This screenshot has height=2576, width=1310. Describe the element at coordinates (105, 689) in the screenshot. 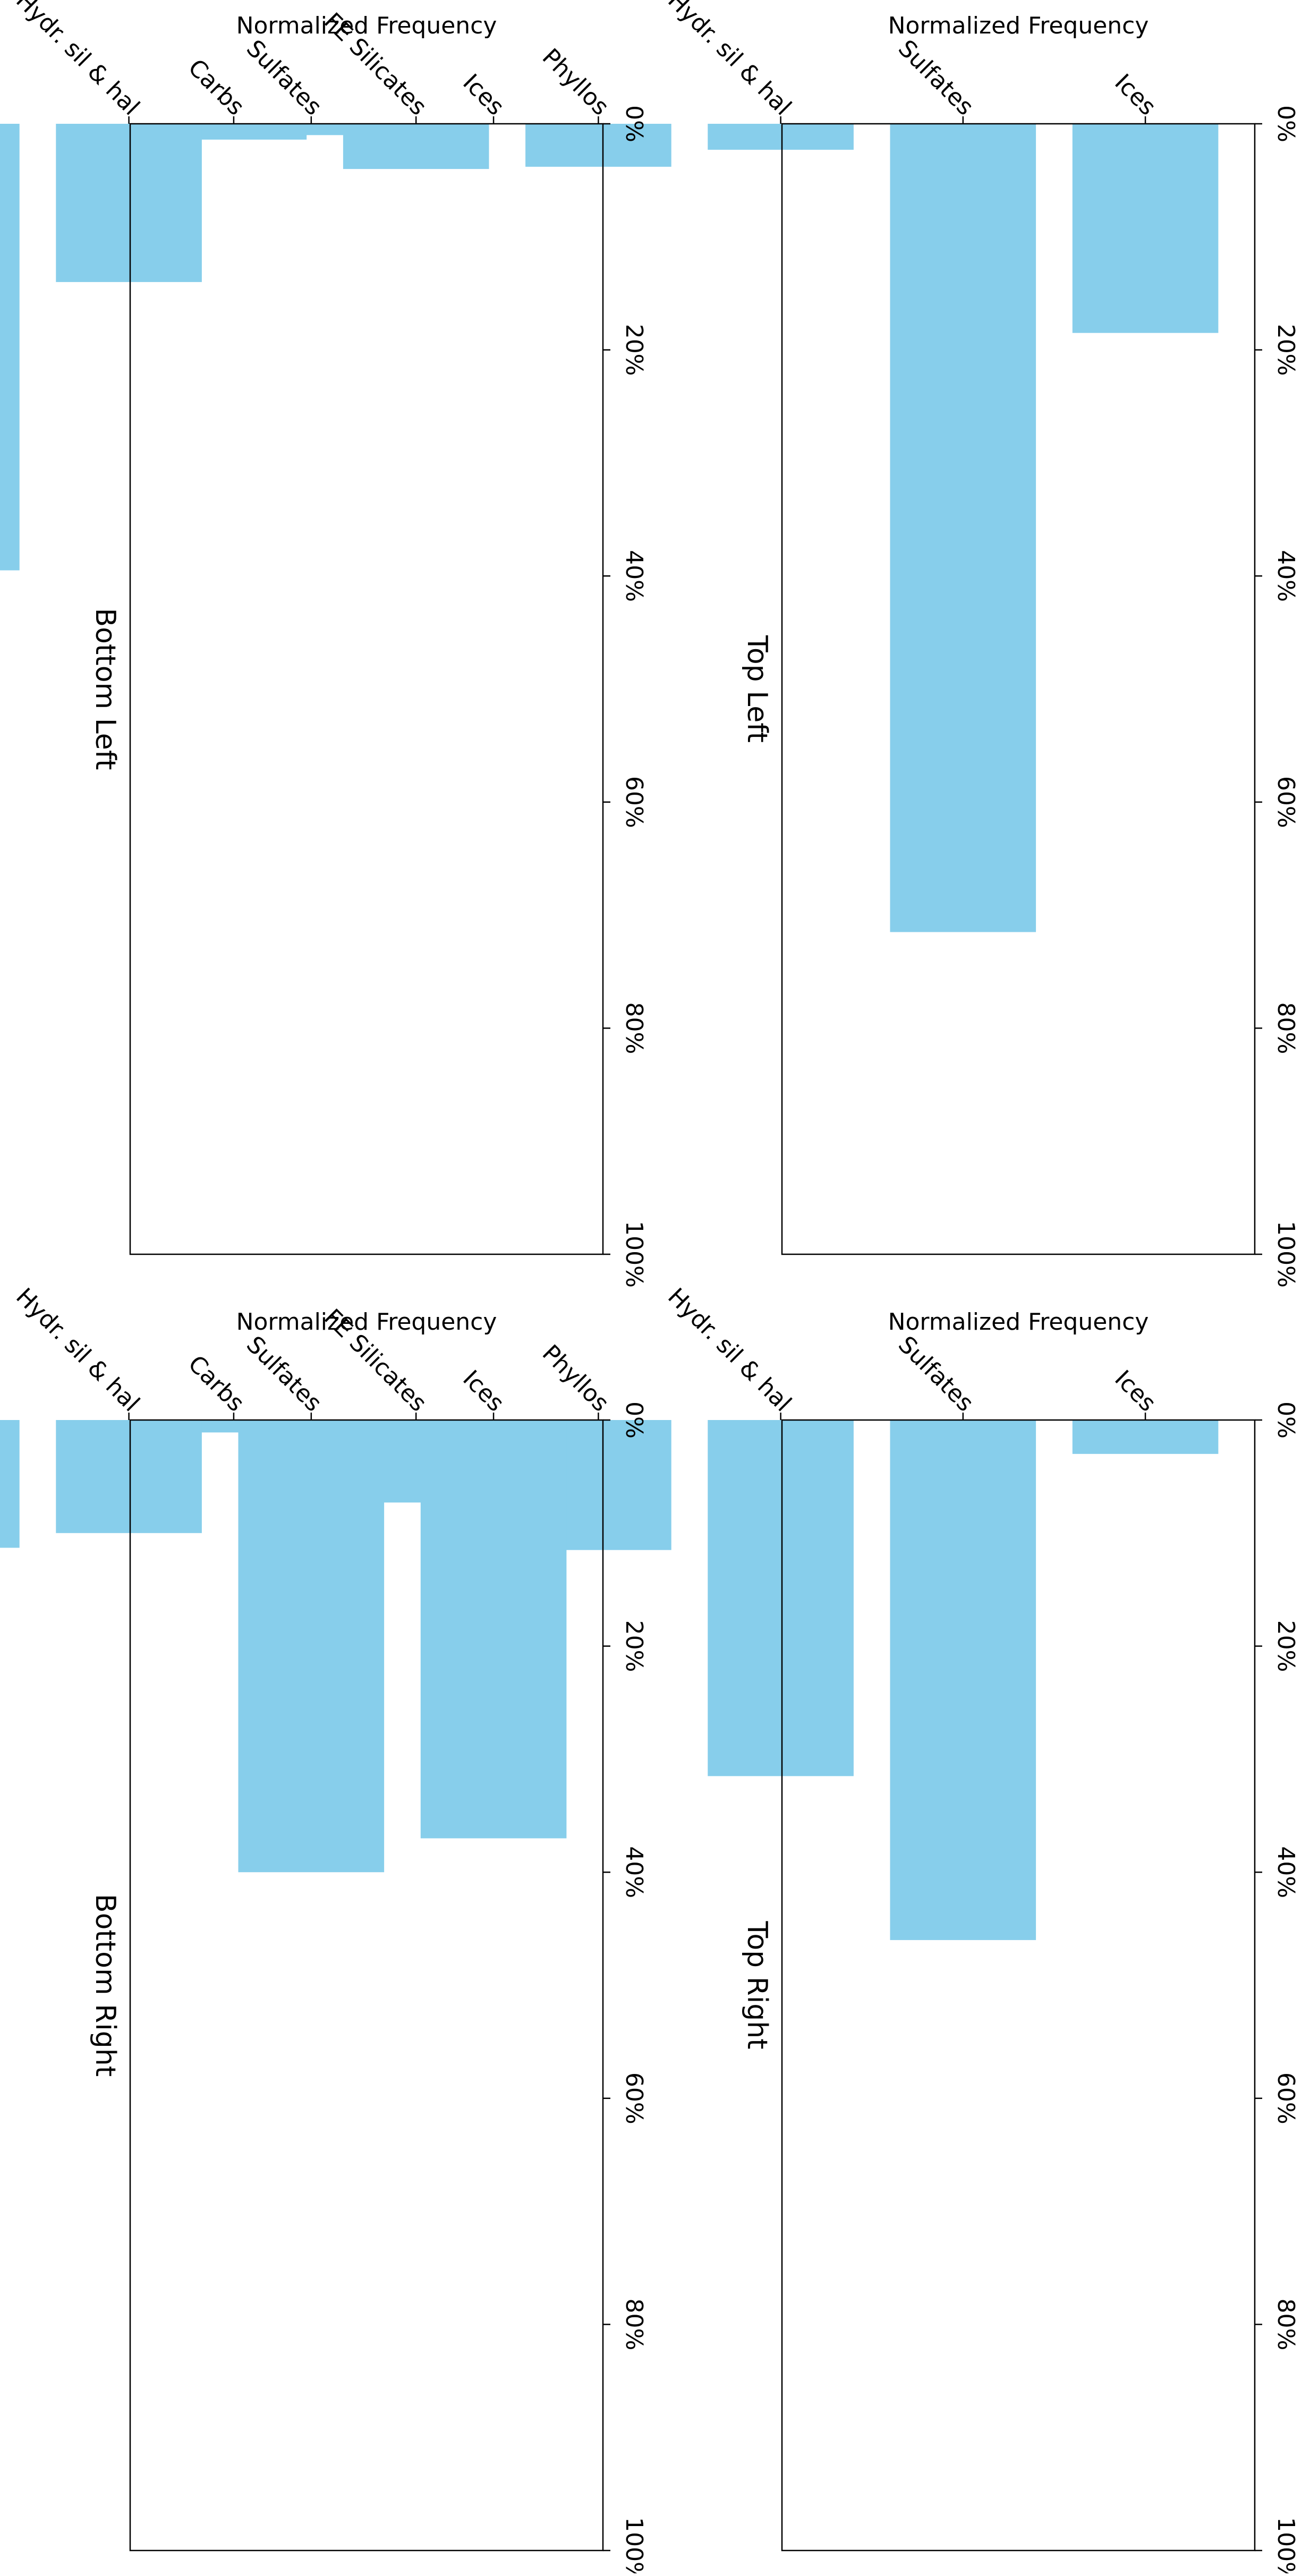

I see `panel-title: Bottom Left` at that location.